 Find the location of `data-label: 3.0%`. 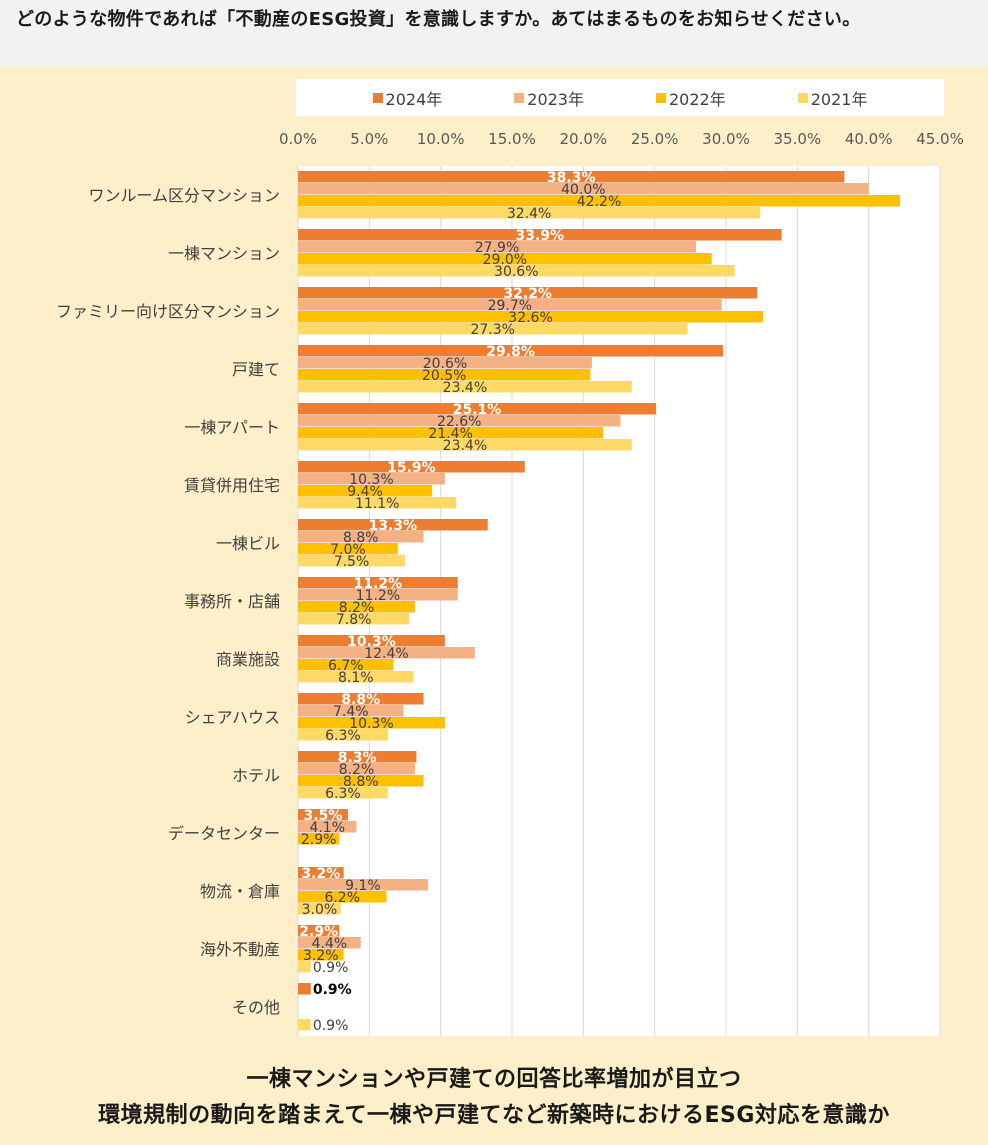

data-label: 3.0% is located at coordinates (320, 910).